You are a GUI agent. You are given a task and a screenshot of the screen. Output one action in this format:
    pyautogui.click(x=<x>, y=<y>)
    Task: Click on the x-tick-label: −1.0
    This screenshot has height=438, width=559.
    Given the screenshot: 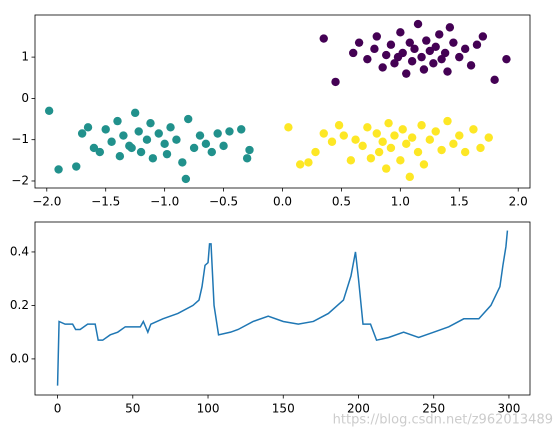 What is the action you would take?
    pyautogui.click(x=164, y=202)
    